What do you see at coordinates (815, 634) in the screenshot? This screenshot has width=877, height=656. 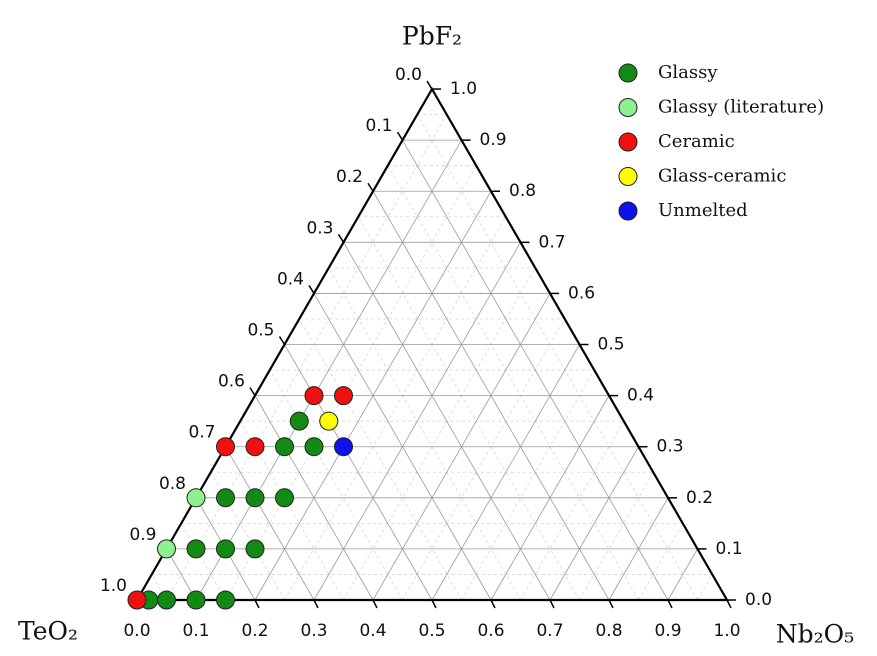 I see `right-axis-title: Nb₂O₅` at bounding box center [815, 634].